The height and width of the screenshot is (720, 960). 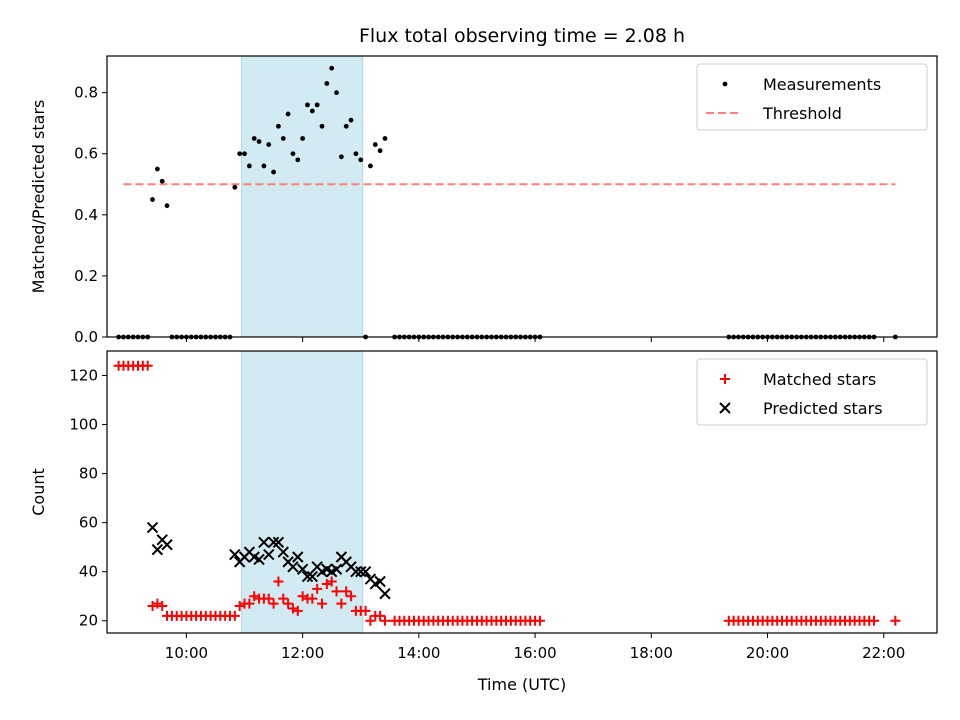 What do you see at coordinates (38, 197) in the screenshot?
I see `y-axis-label: Matched/Predicted stars` at bounding box center [38, 197].